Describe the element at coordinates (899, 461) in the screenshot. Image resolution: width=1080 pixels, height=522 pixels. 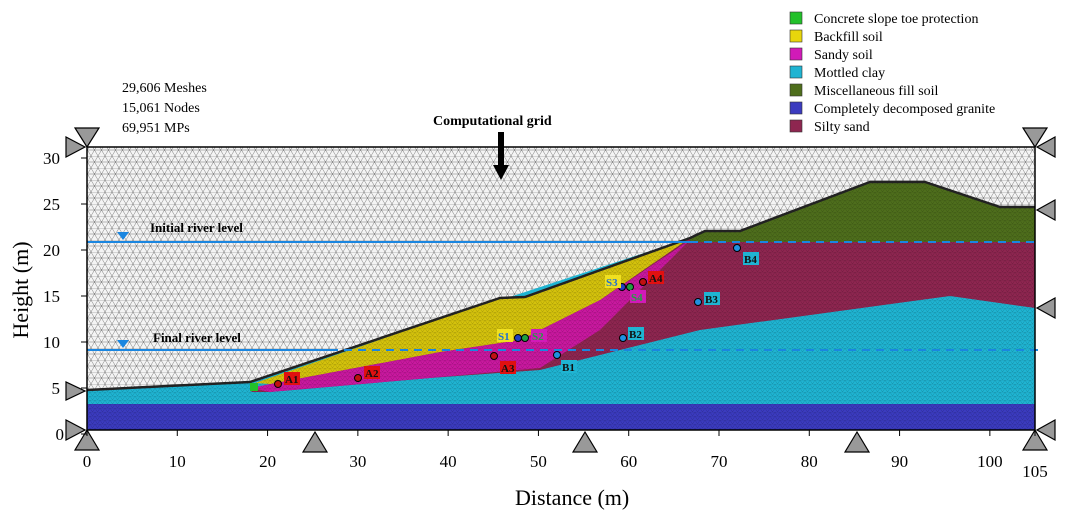
I see `x-tick-label: 90` at that location.